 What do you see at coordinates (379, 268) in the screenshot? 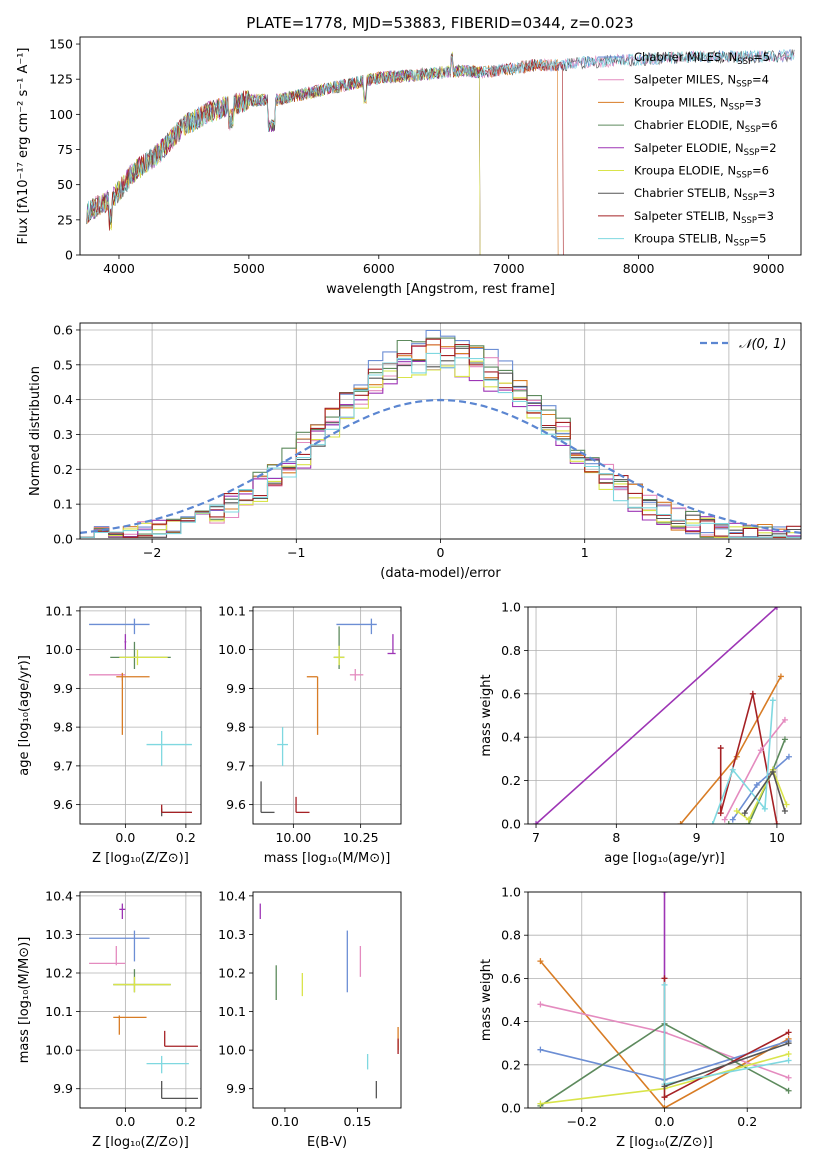
I see `x-tick-label: 6000` at bounding box center [379, 268].